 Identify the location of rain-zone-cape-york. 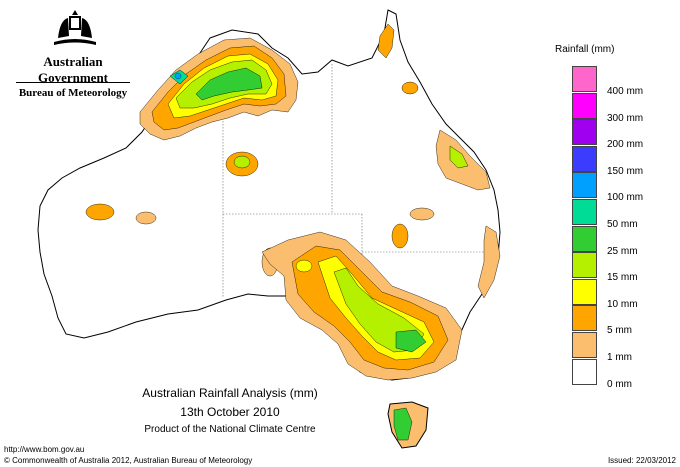
(386, 41).